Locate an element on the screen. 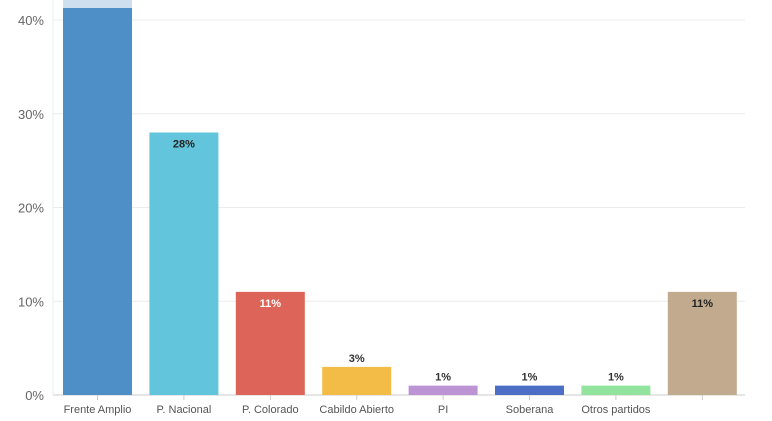 The width and height of the screenshot is (772, 421). x-tick-label: Otros partidos is located at coordinates (616, 410).